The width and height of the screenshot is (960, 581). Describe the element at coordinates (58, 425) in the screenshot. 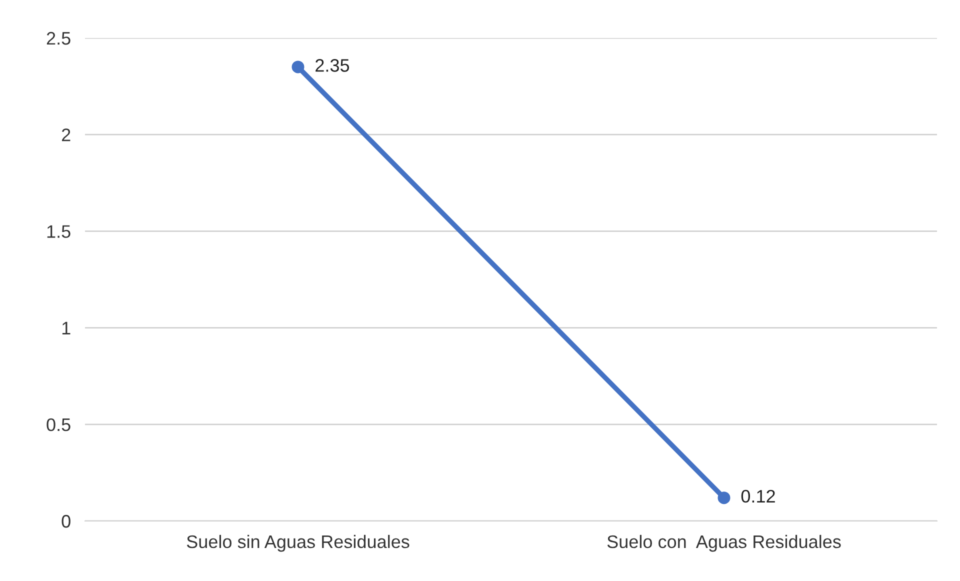

I see `y-tick-label: 0.5` at that location.